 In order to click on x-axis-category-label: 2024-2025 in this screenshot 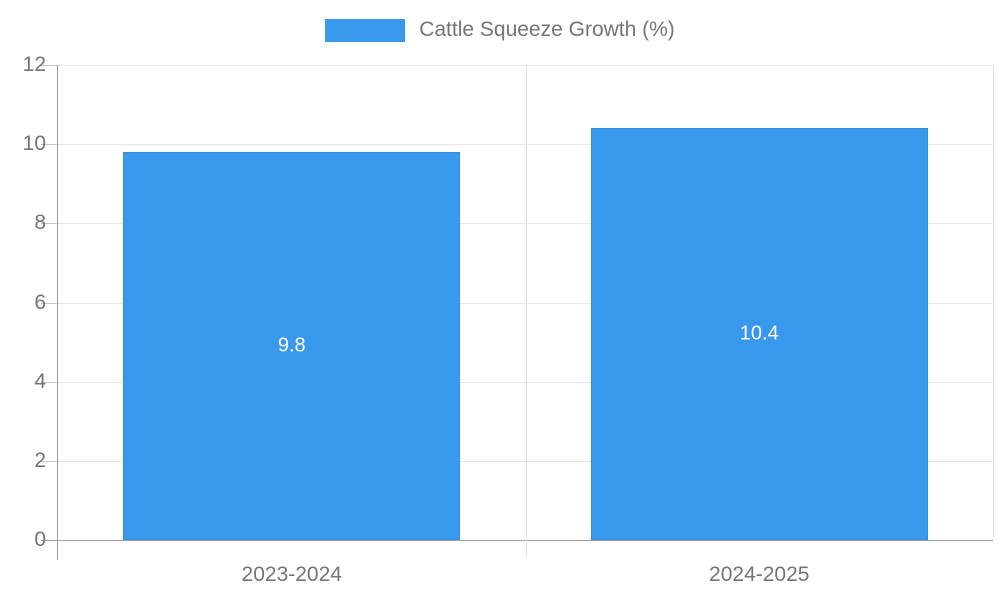, I will do `click(759, 574)`.